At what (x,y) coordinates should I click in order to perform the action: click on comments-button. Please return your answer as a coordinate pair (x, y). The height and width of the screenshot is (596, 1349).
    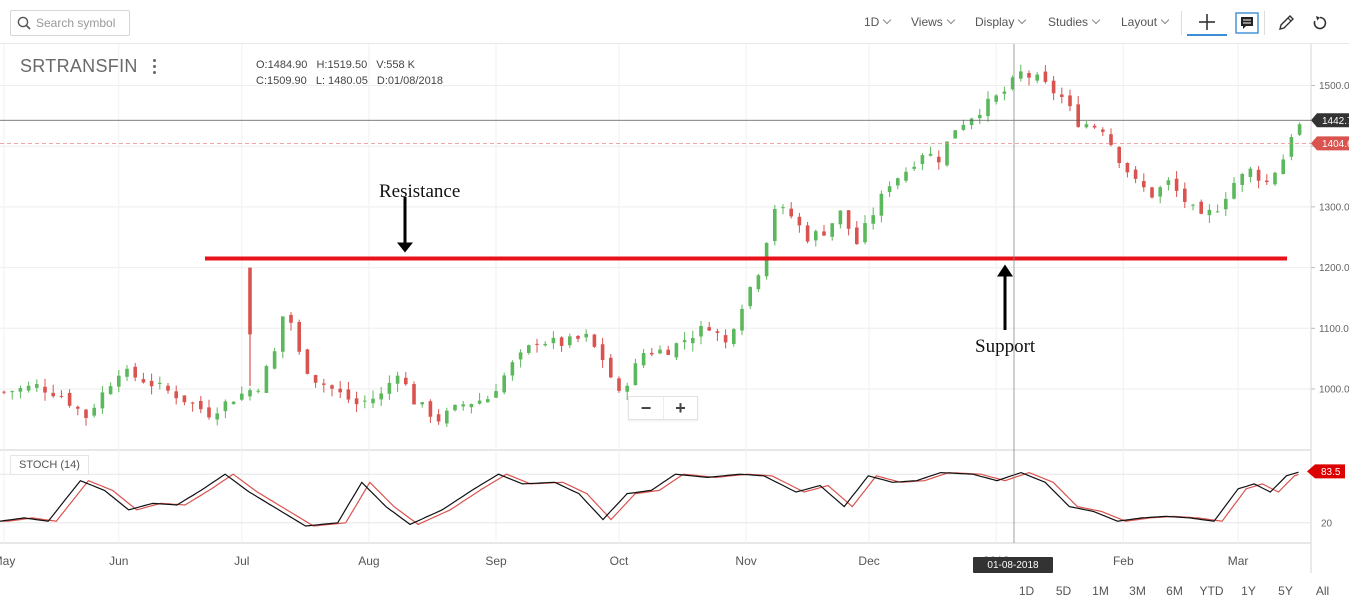
    Looking at the image, I should click on (1247, 23).